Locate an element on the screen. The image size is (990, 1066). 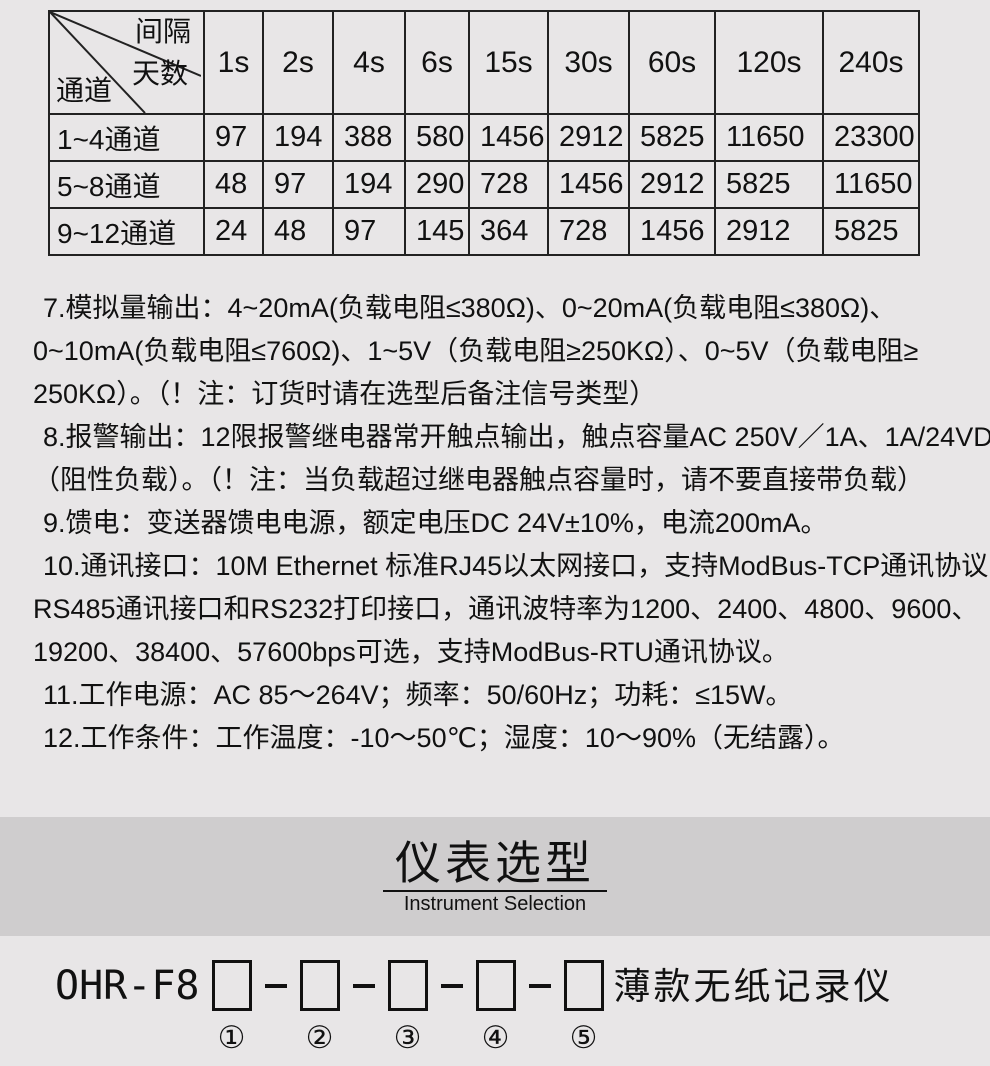
channel-row-label: 1~4通道 is located at coordinates (126, 137).